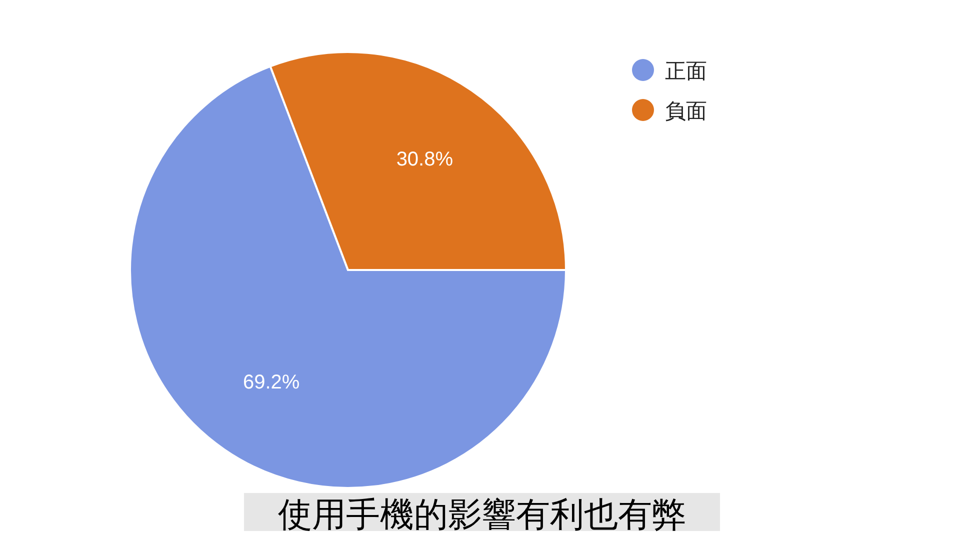  Describe the element at coordinates (686, 71) in the screenshot. I see `legend-label: 正面` at that location.